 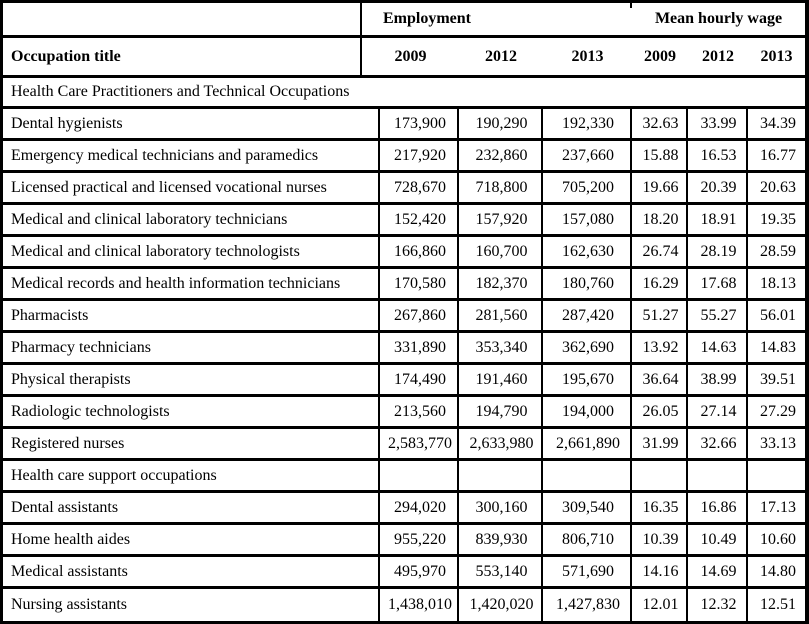 What do you see at coordinates (778, 347) in the screenshot?
I see `wage-2013-value: 14.83` at bounding box center [778, 347].